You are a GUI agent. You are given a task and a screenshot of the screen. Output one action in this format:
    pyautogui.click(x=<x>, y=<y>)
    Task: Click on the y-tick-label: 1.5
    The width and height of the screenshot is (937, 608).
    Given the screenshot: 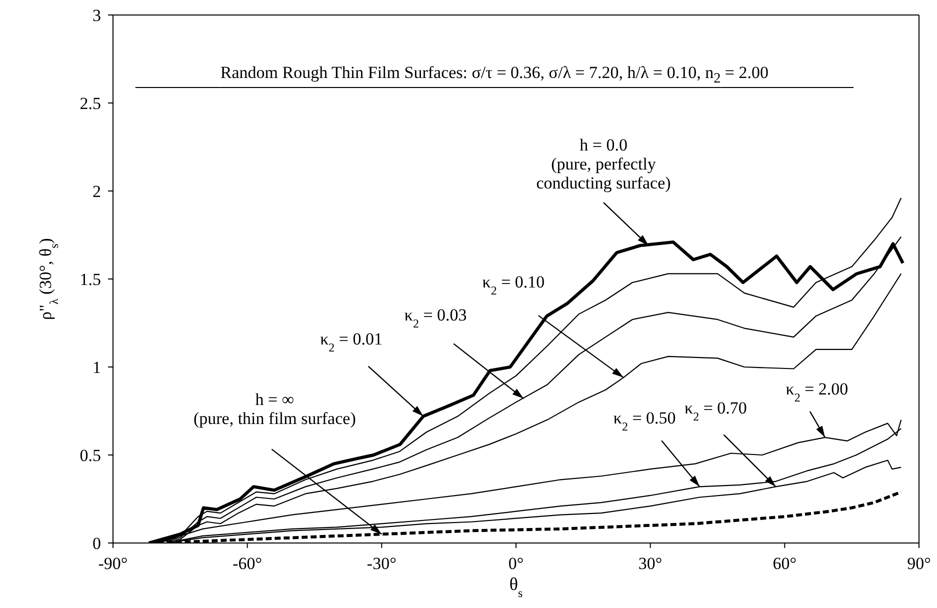 What is the action you would take?
    pyautogui.click(x=90, y=279)
    